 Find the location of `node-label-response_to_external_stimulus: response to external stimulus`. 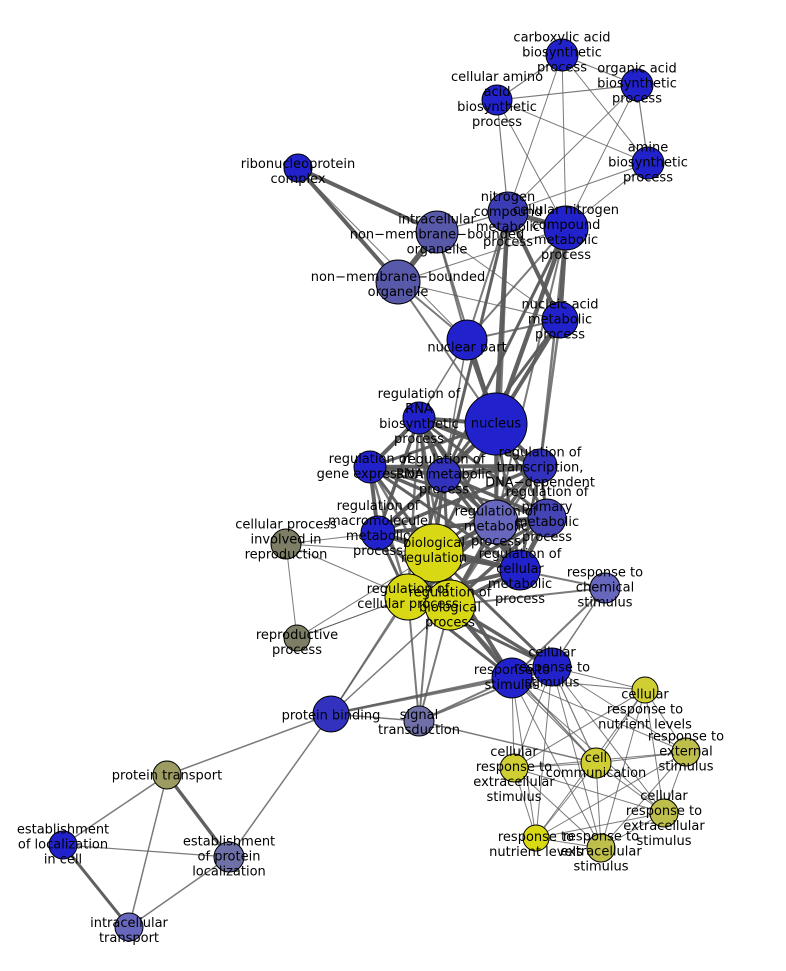

node-label-response_to_external_stimulus: response to external stimulus is located at coordinates (686, 752).